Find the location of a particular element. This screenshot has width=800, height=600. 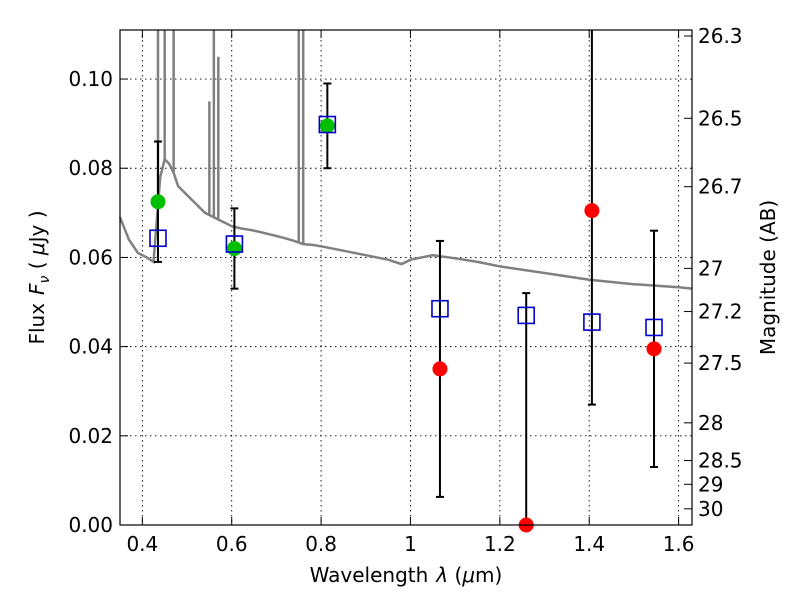

right-tick-label: 26.7 is located at coordinates (720, 187).